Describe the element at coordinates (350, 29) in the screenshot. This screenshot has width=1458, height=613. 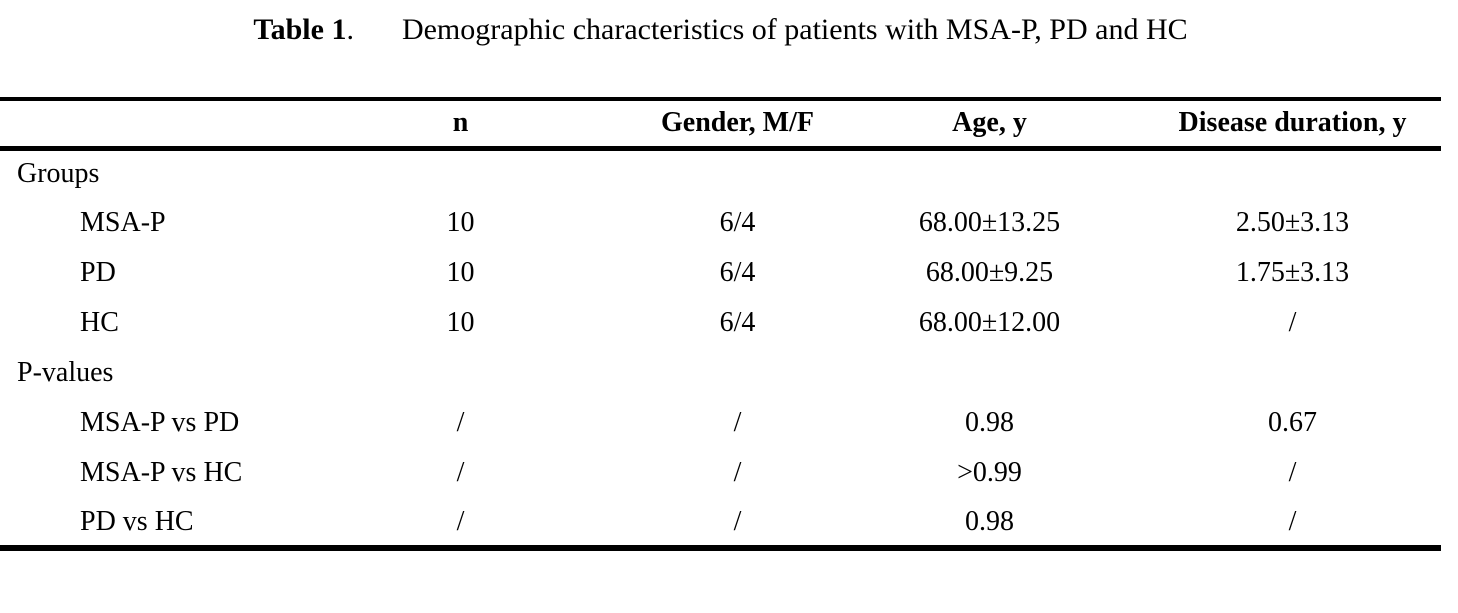
I see `table-title-punct: .` at that location.